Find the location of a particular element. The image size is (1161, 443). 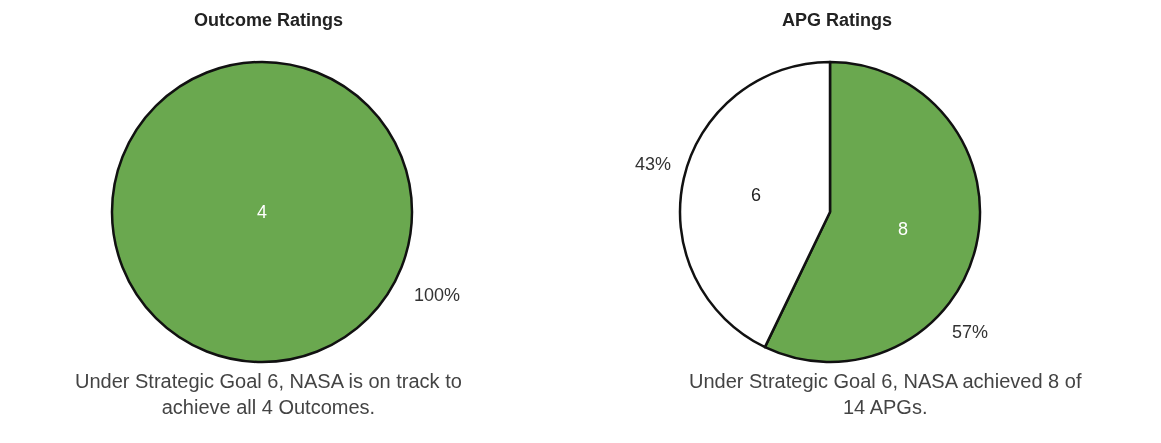

text: Under Strategic Goal 6, NASA is on track to achieve all 4 Outcomes. is located at coordinates (268, 394).